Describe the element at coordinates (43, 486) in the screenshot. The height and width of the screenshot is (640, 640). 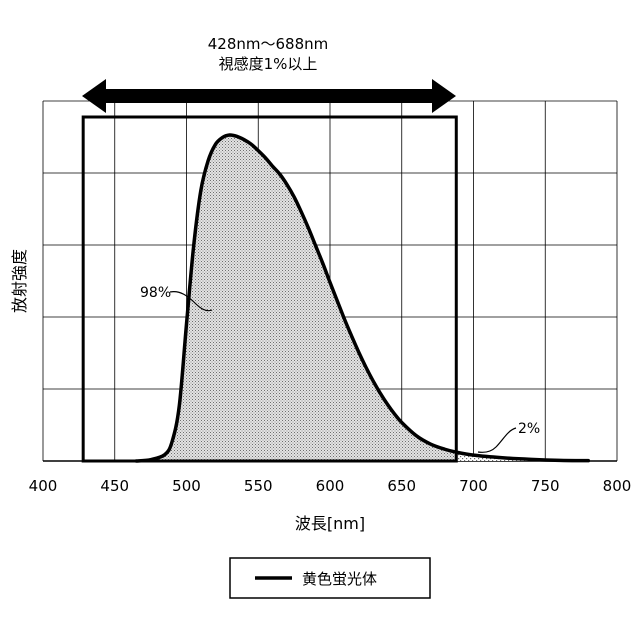
I see `x-tick-label-400: 400` at that location.